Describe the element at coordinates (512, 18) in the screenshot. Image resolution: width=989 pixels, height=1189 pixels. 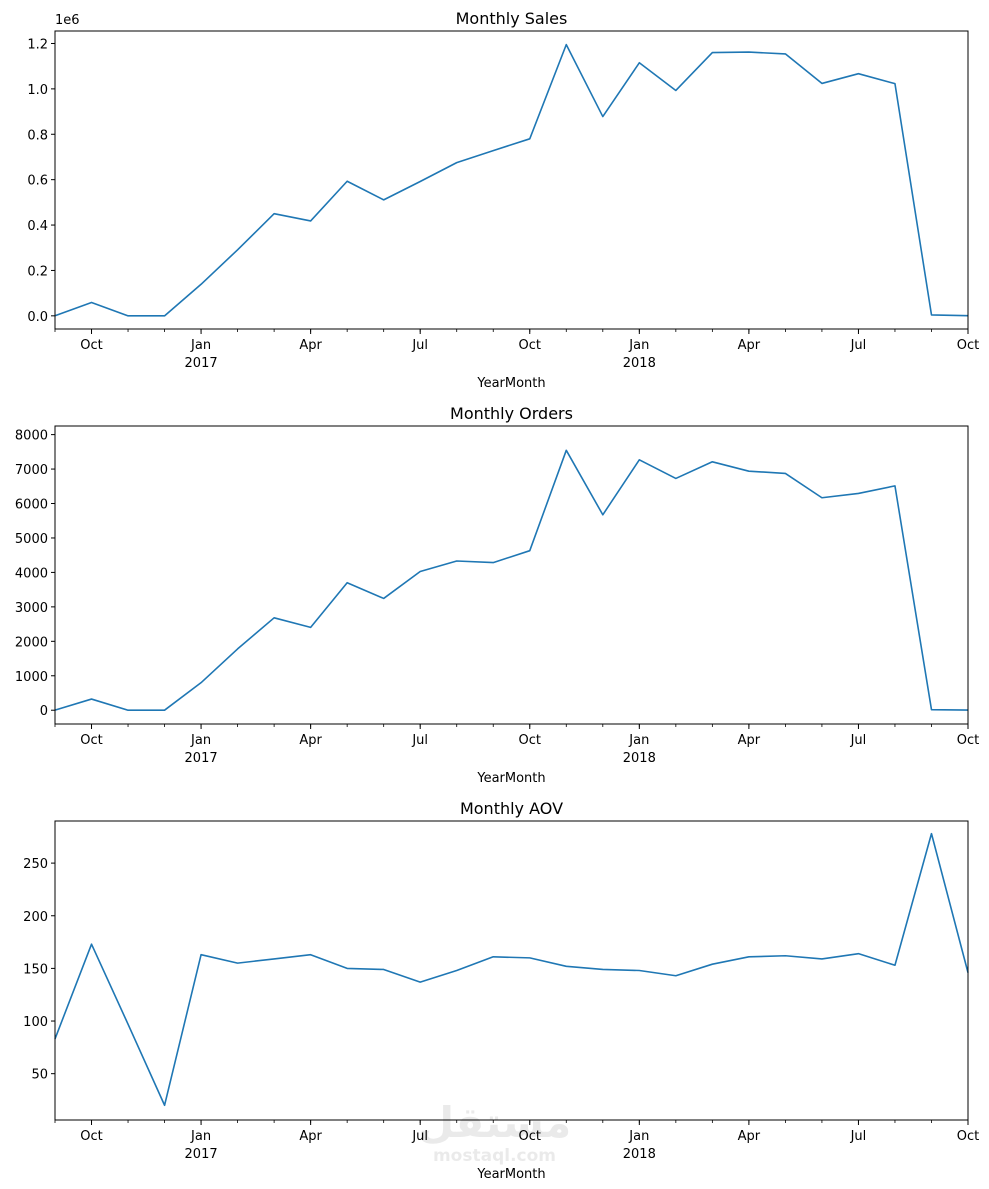
I see `chart-title: Monthly Sales` at that location.